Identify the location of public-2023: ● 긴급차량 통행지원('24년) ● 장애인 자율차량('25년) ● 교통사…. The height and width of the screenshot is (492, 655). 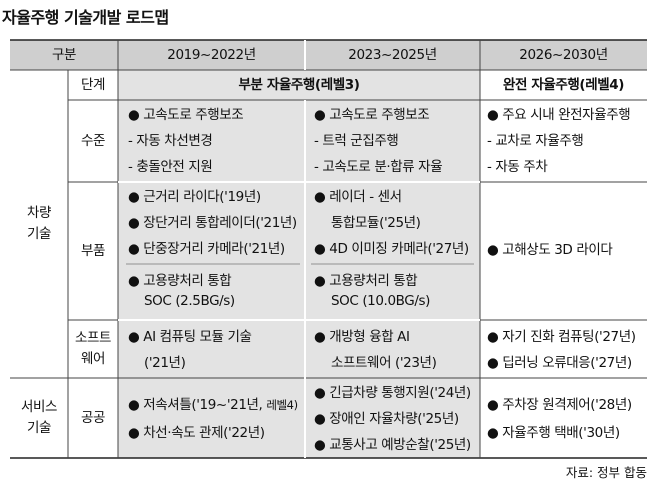
(392, 418).